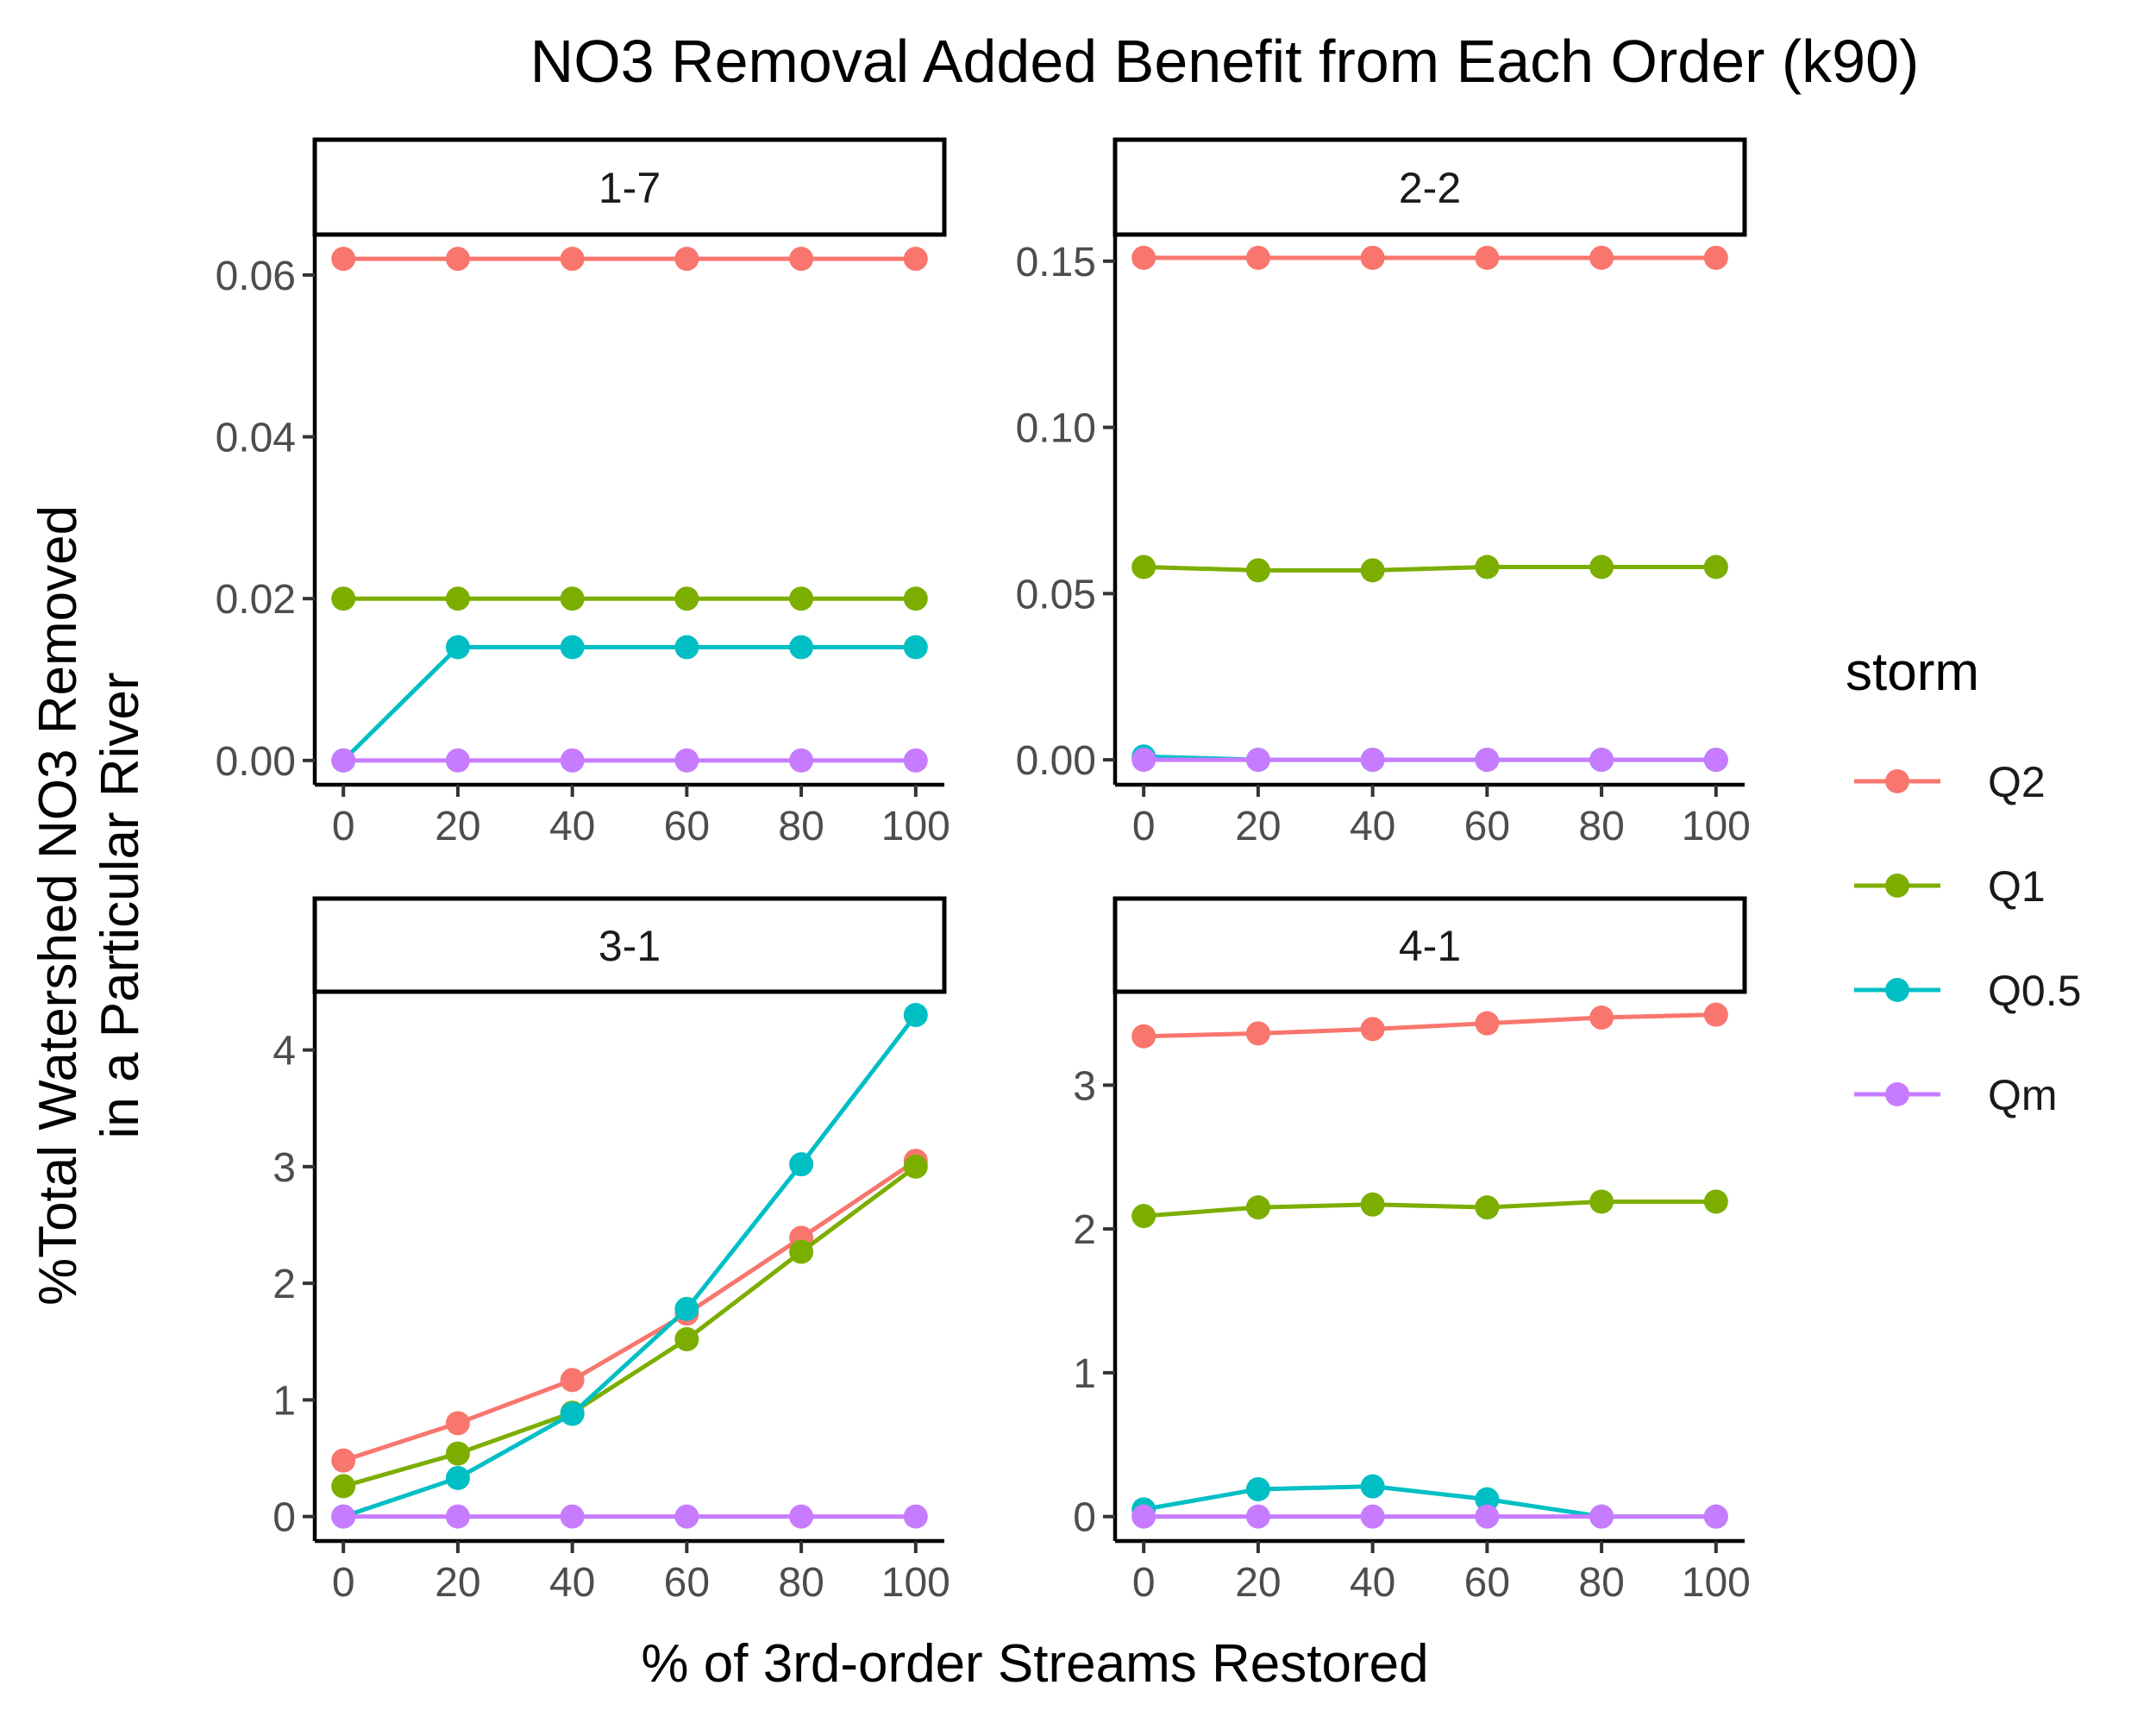  Describe the element at coordinates (1372, 1487) in the screenshot. I see `panel-4-1-series-q0-5-point` at that location.